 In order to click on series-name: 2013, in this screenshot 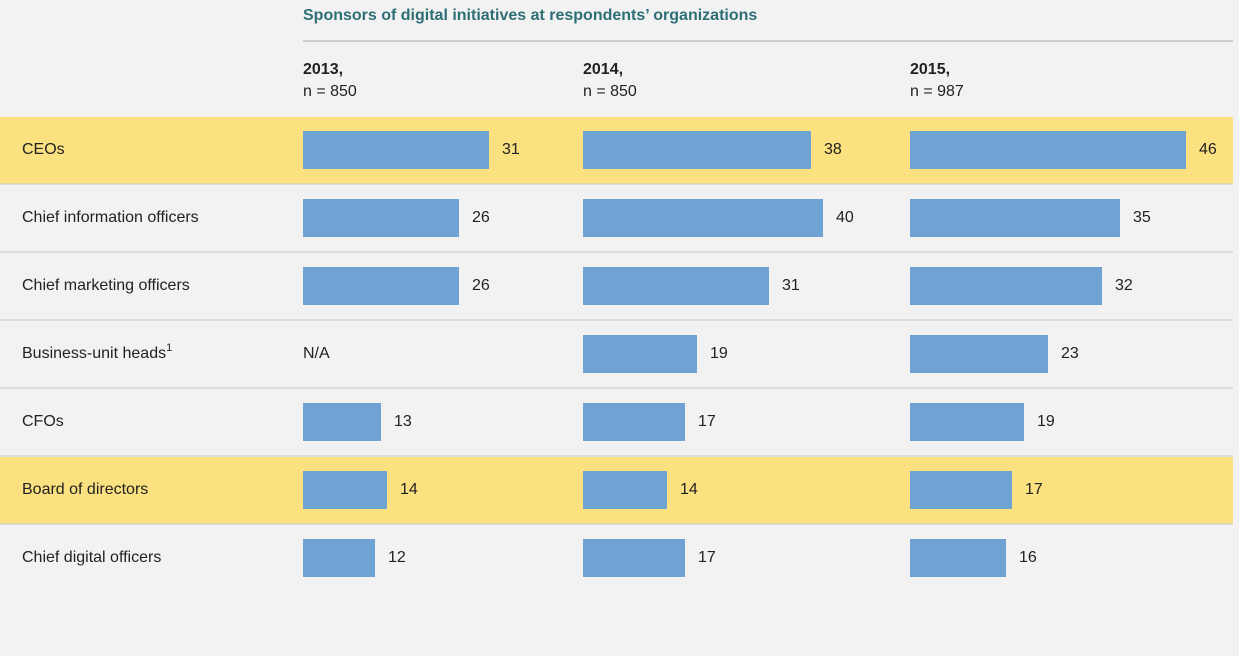, I will do `click(323, 69)`.